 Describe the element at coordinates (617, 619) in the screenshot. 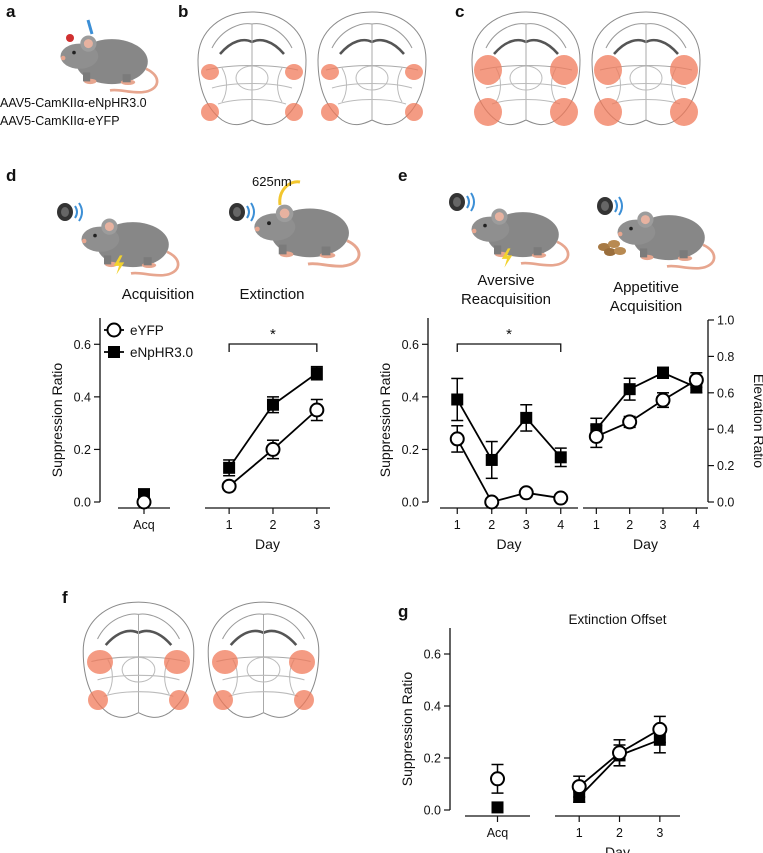

I see `chart-title: Extinction Offset` at that location.